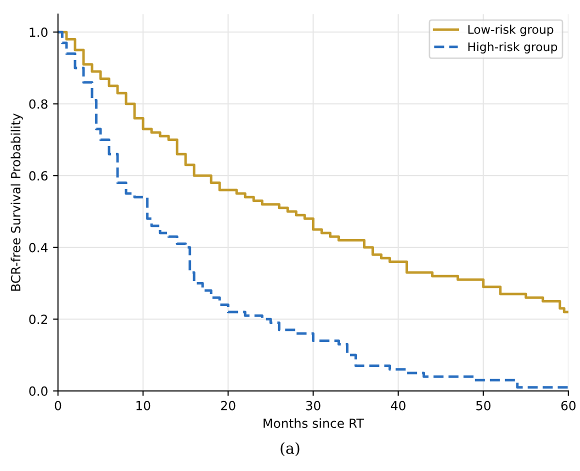 Image resolution: width=580 pixels, height=471 pixels. I want to click on x-tick-label: 40, so click(398, 405).